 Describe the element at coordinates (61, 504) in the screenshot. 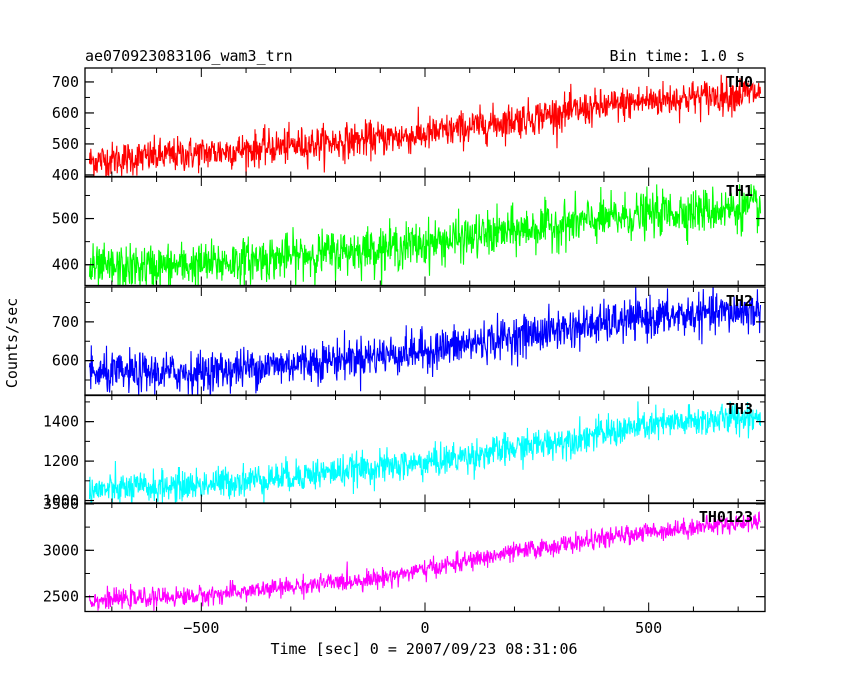

I see `y-tick-label: 3500` at that location.